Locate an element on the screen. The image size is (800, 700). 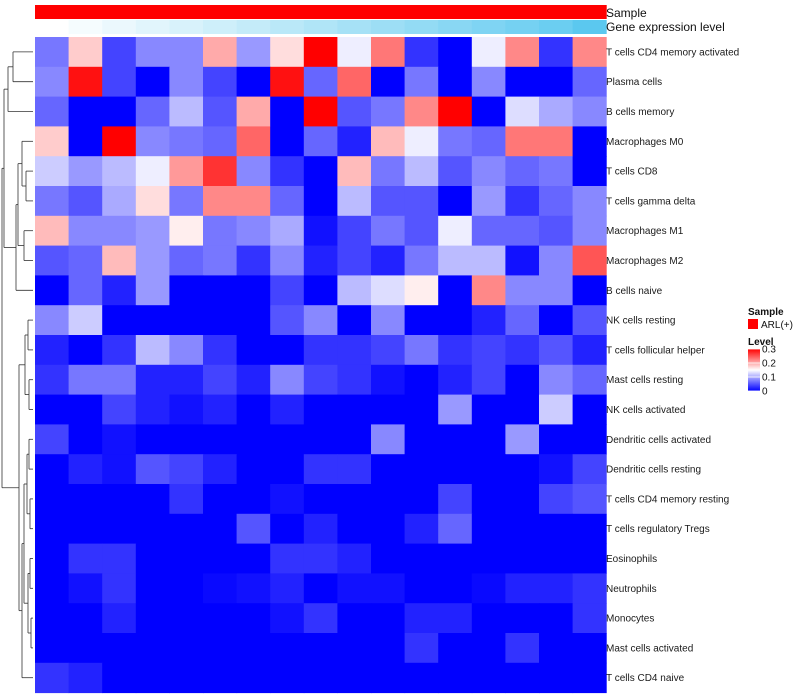
row-dendrogram is located at coordinates (17, 365).